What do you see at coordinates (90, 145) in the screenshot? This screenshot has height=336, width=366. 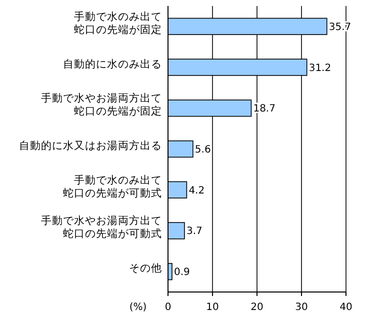 I see `y-tick-label: 自動的に水又はお湯両方出る` at bounding box center [90, 145].